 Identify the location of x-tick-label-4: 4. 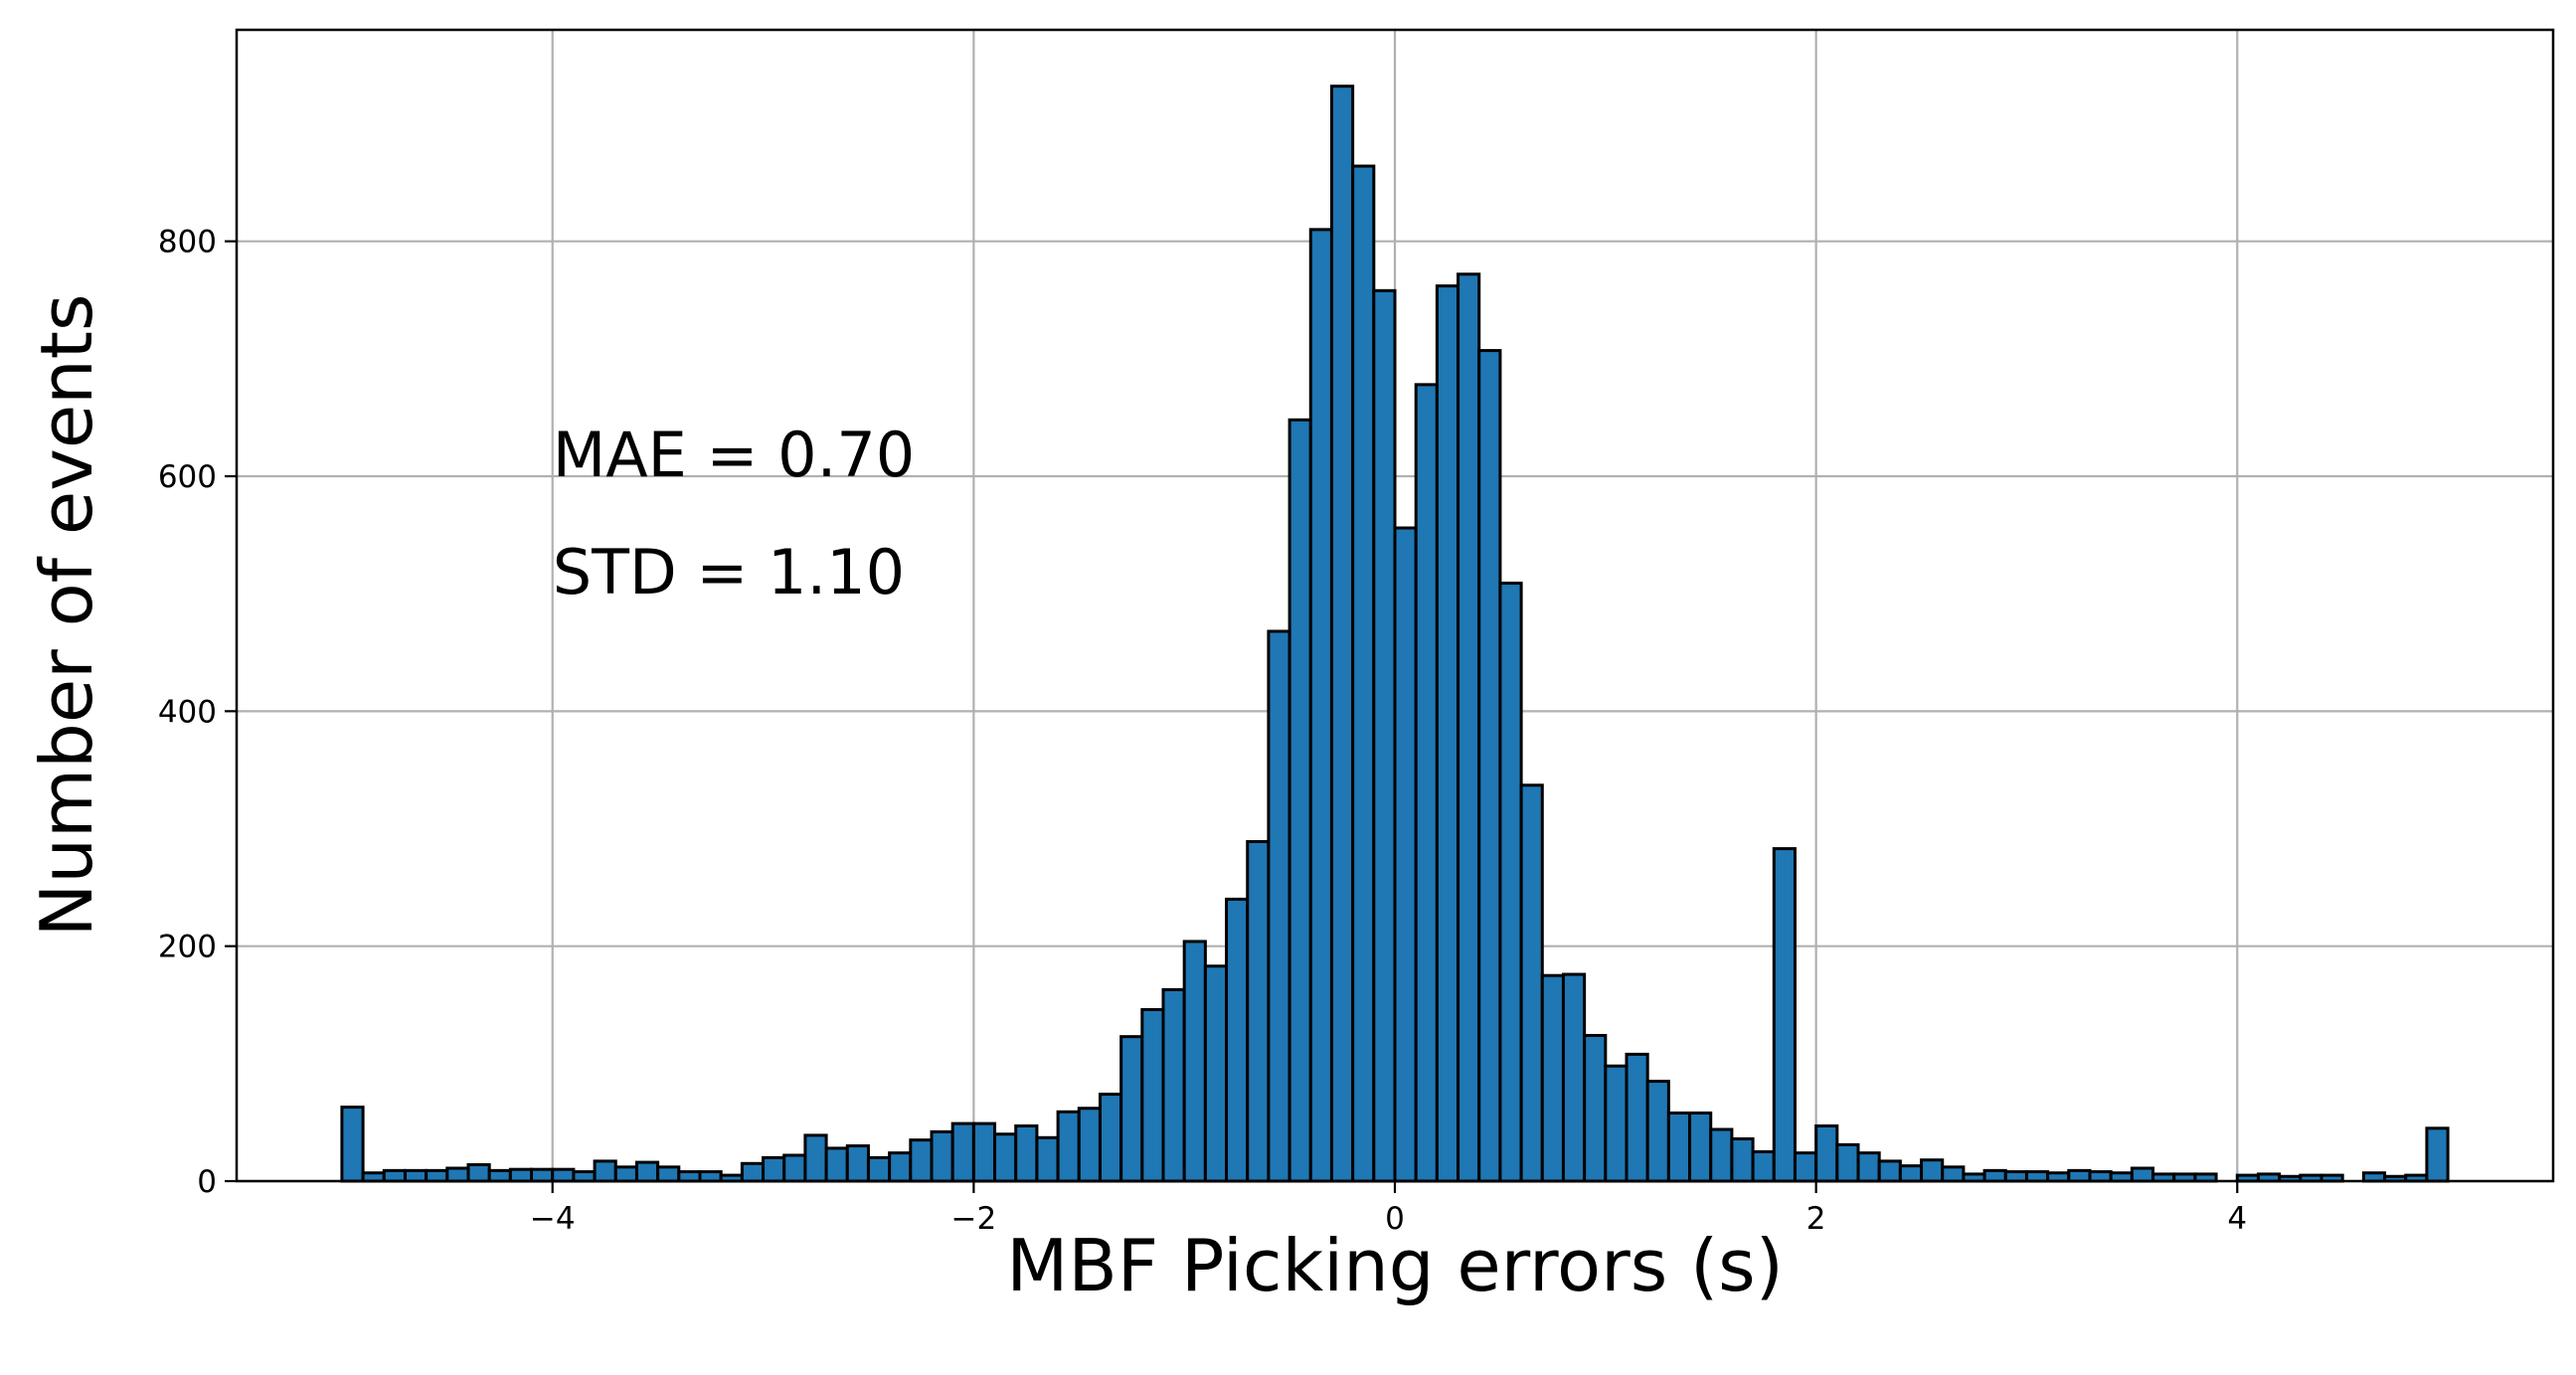
(2237, 1219).